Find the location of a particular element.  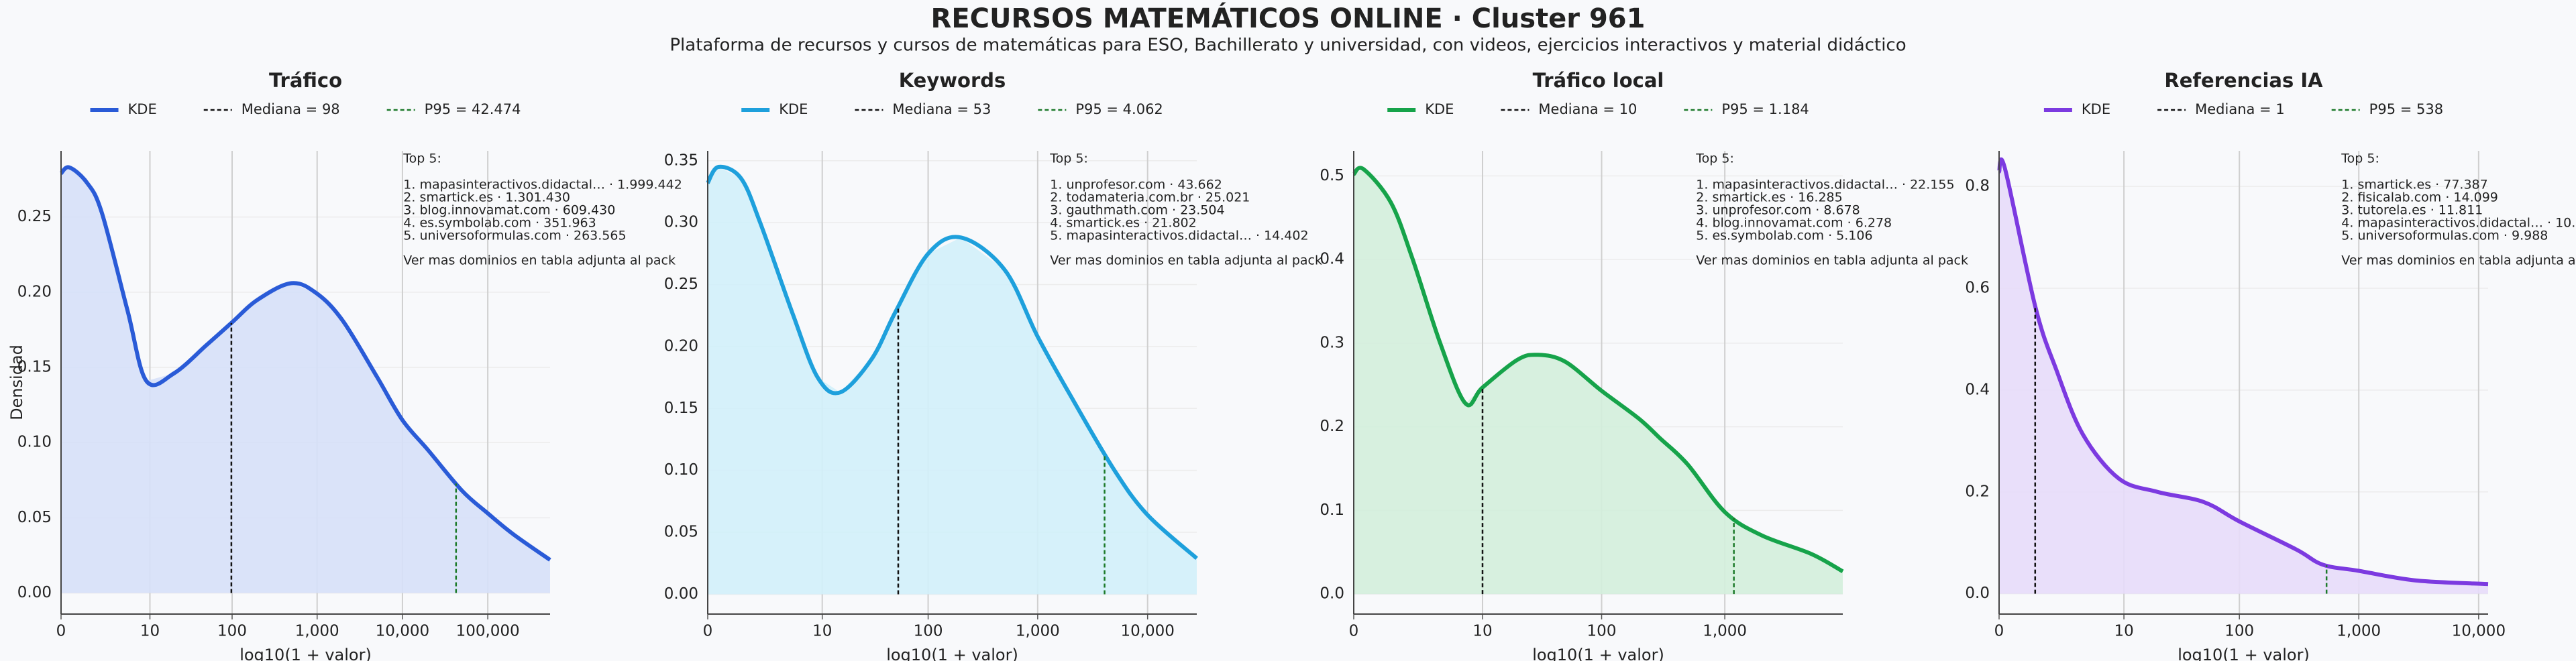

legend: KDE Mediana = 98 P95 = 42.474 is located at coordinates (305, 109).